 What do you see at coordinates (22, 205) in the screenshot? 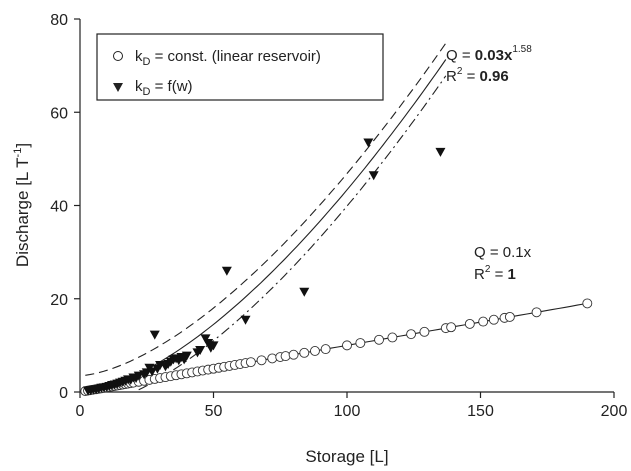
I see `y-axis-title: Discharge [L T-1]` at bounding box center [22, 205].